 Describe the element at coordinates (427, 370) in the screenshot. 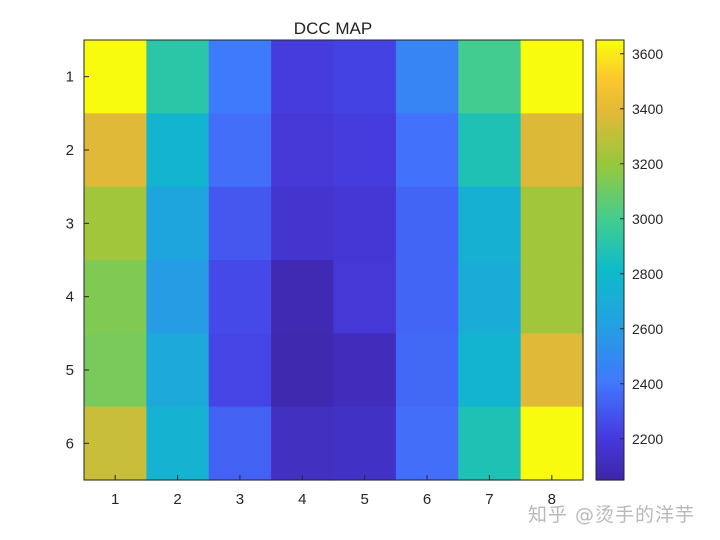

I see `heatmap-cell-r5-c6` at that location.